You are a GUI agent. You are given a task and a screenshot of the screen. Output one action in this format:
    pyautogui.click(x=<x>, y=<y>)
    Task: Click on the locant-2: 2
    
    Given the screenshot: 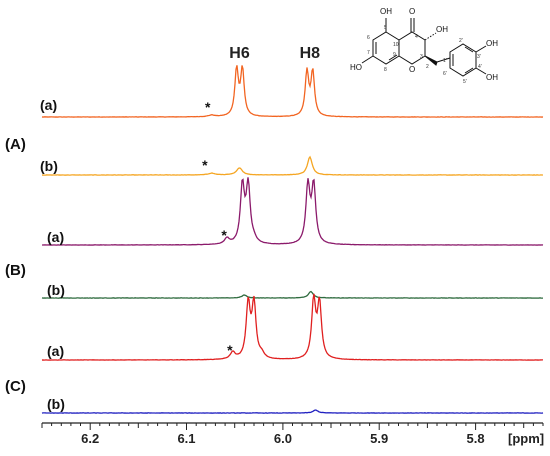 What is the action you would take?
    pyautogui.click(x=427, y=67)
    